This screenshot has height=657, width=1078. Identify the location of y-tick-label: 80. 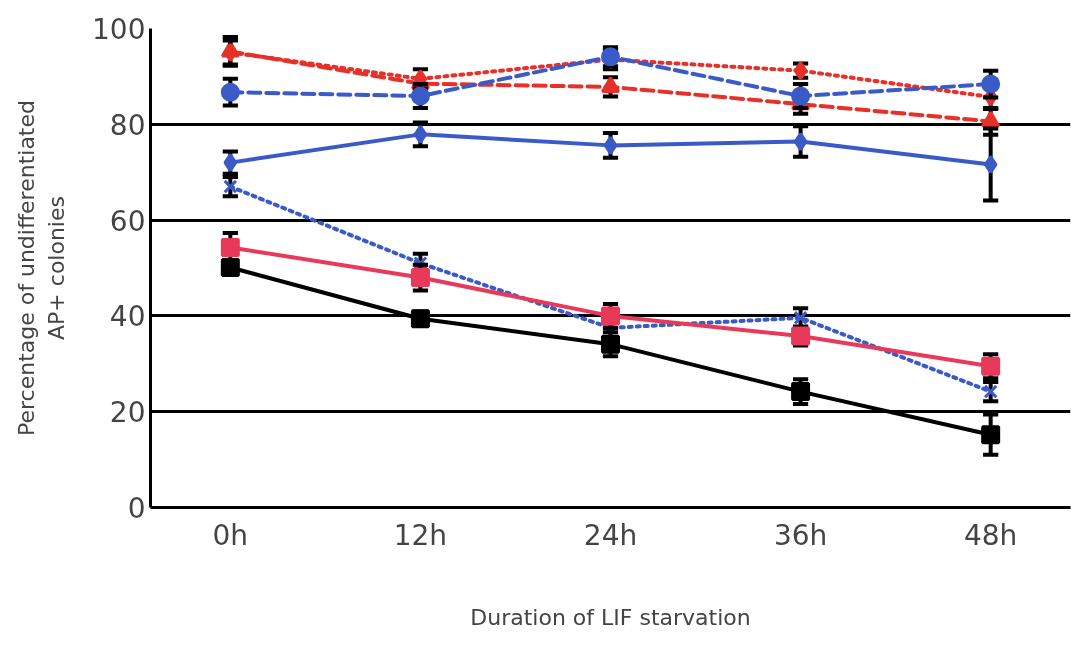
(127, 125).